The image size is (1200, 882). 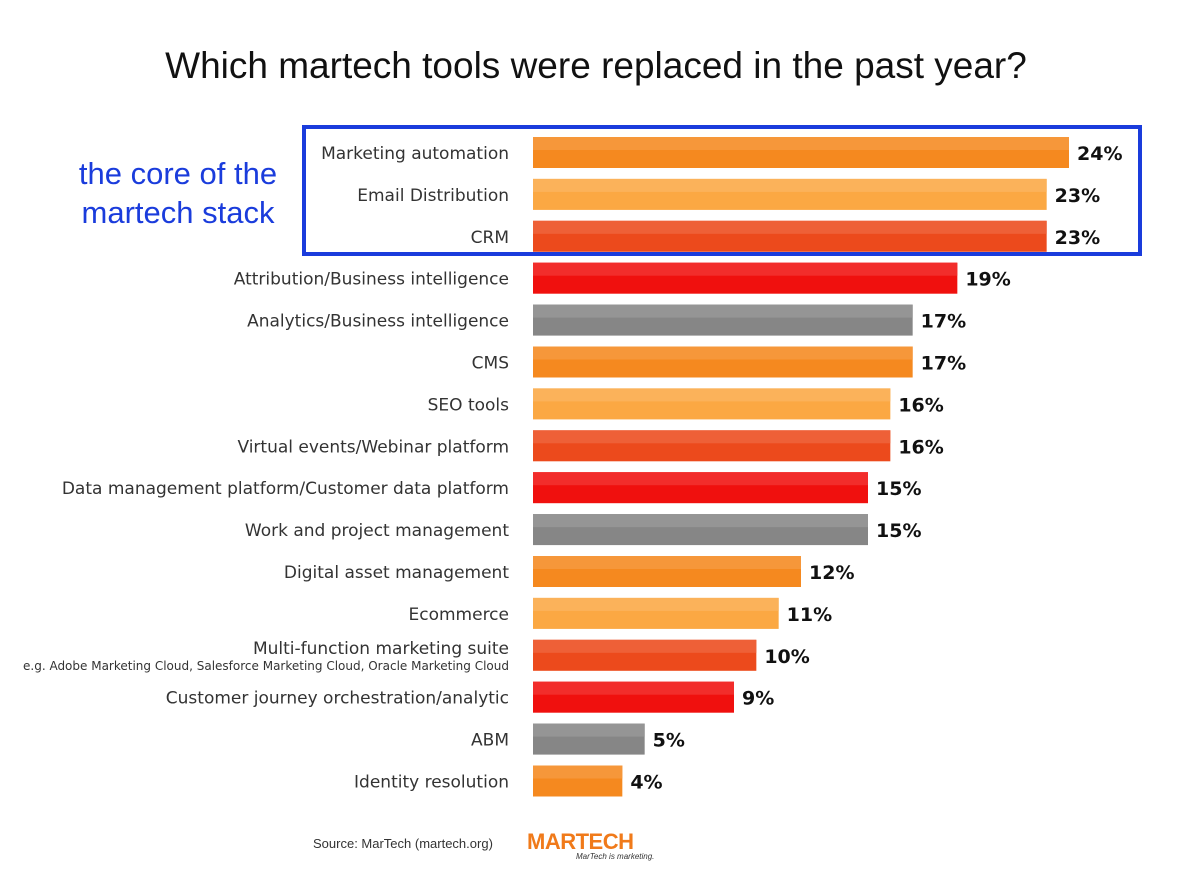 What do you see at coordinates (943, 322) in the screenshot?
I see `value-label-analytics-business-intelligence: 17%` at bounding box center [943, 322].